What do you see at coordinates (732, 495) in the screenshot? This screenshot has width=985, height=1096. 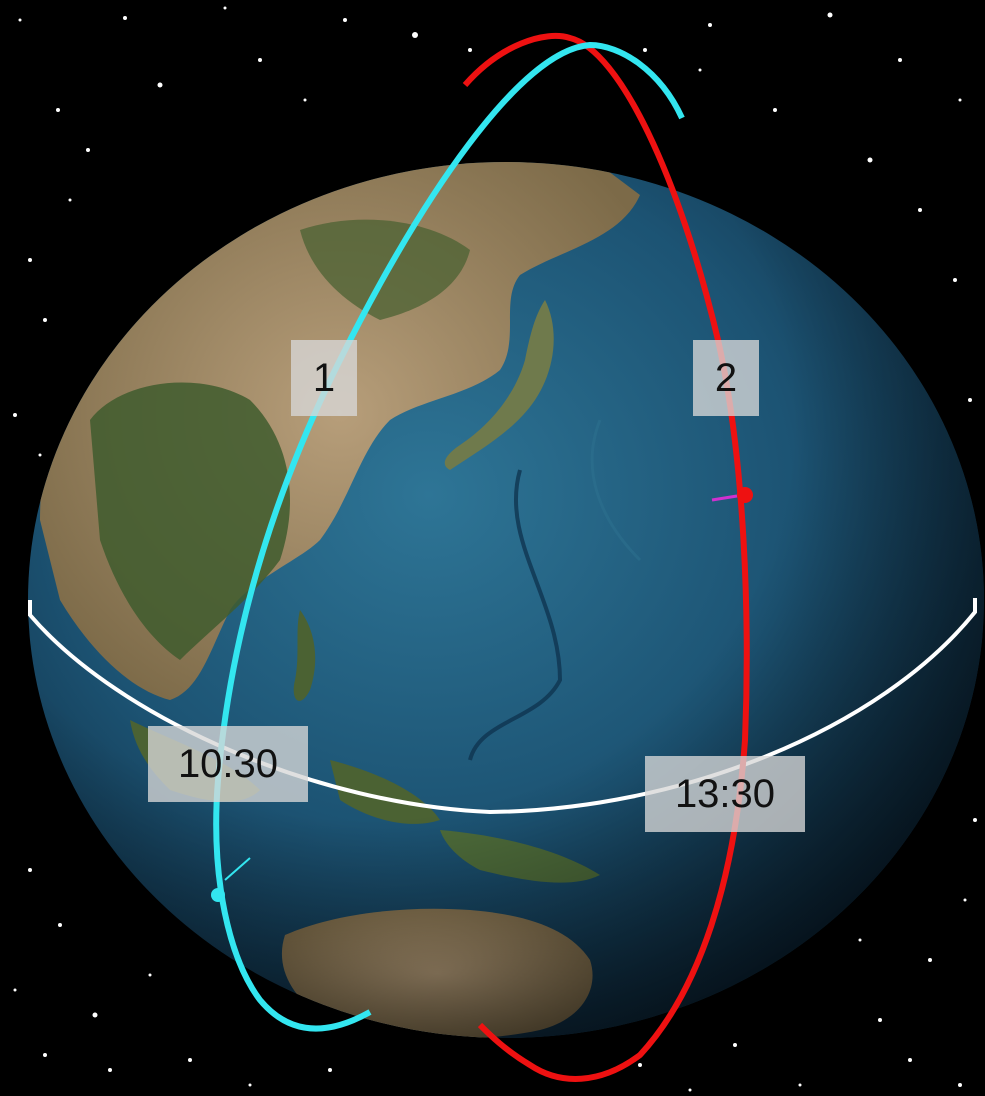 I see `red-dot-icon` at bounding box center [732, 495].